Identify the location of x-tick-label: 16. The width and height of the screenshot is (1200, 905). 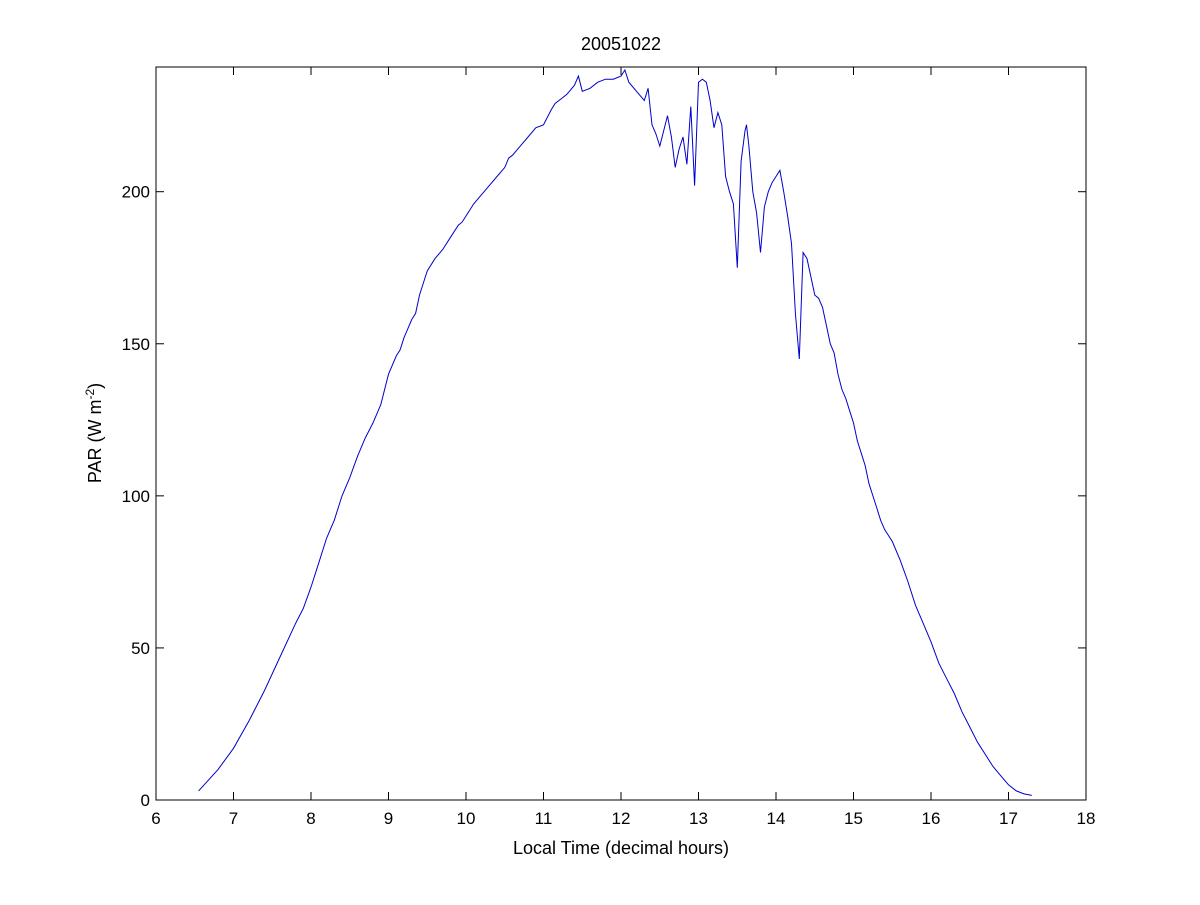
(931, 818).